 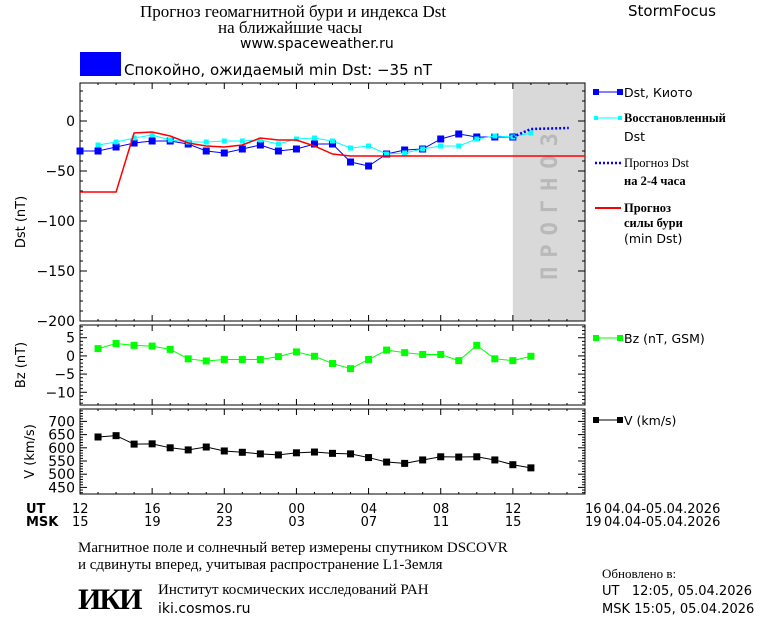 What do you see at coordinates (56, 322) in the screenshot?
I see `y-tick-label: −200` at bounding box center [56, 322].